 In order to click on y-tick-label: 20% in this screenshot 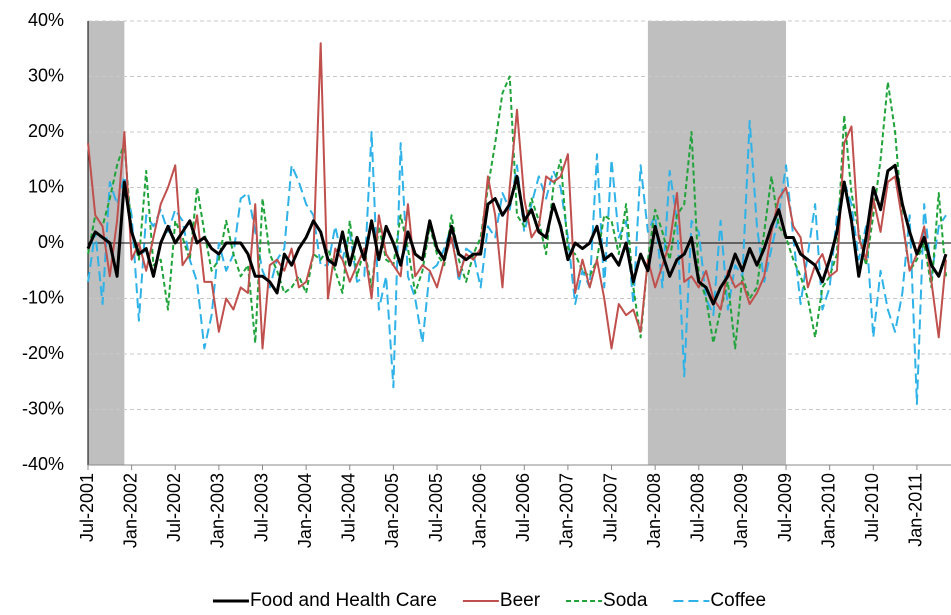, I will do `click(46, 131)`.